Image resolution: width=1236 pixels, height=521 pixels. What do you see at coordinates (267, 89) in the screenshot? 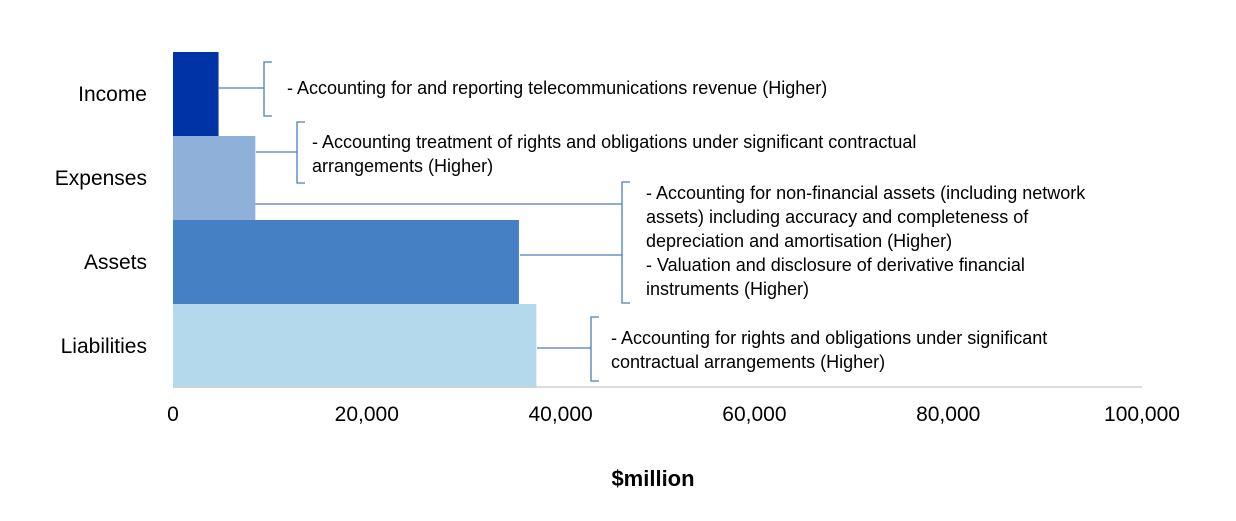
I see `bracket-income` at bounding box center [267, 89].